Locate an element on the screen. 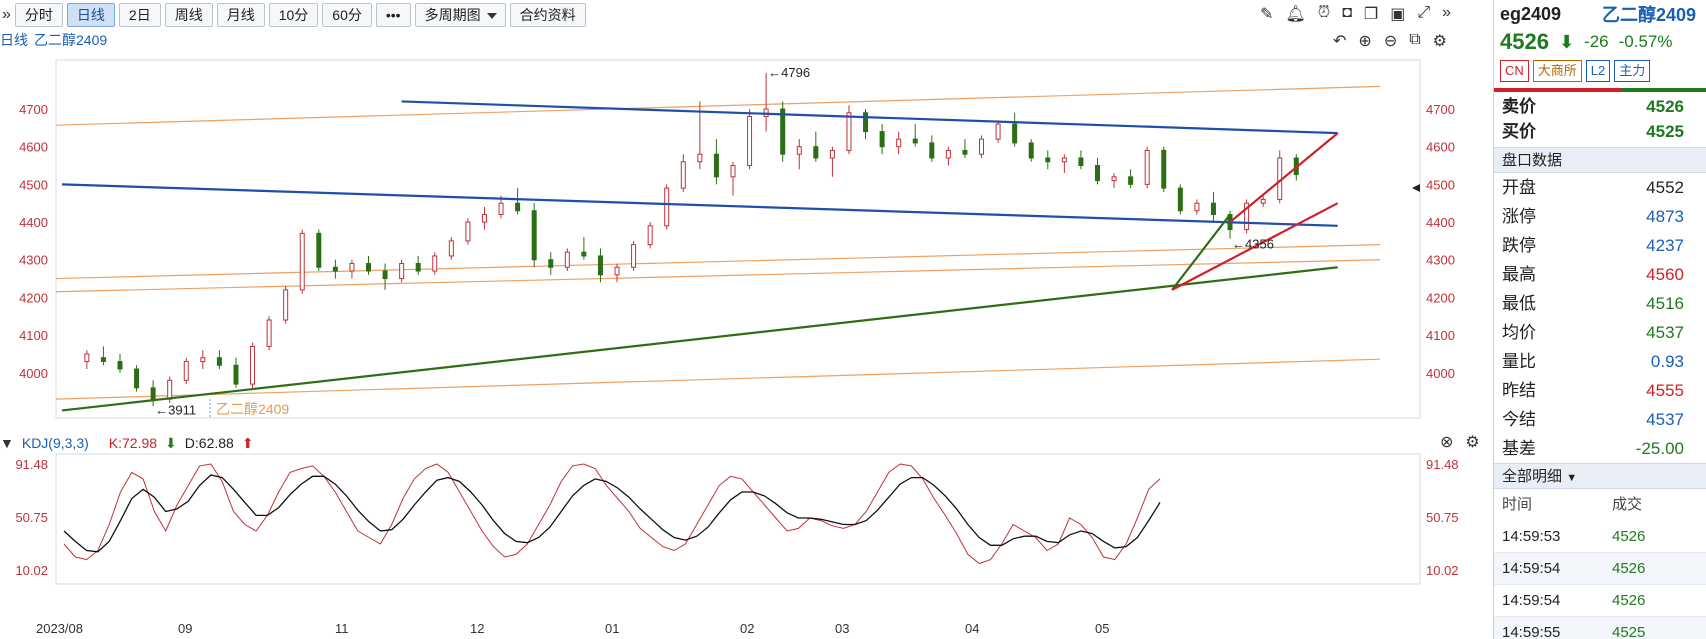 Image resolution: width=1706 pixels, height=639 pixels. sell-buy-divider is located at coordinates (1600, 90).